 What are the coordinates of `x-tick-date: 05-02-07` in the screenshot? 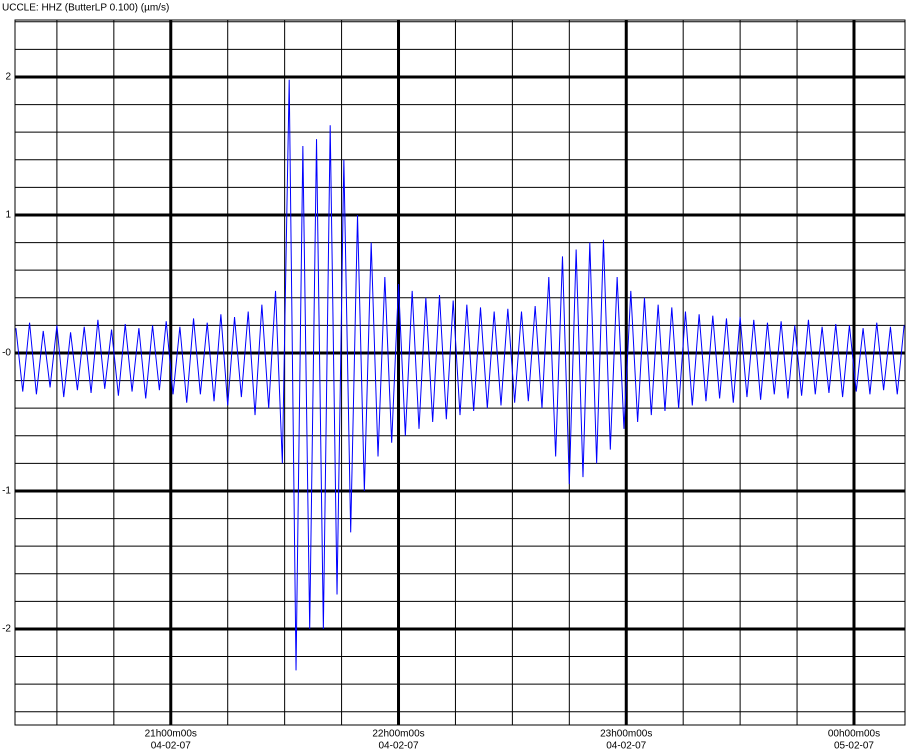 It's located at (854, 746).